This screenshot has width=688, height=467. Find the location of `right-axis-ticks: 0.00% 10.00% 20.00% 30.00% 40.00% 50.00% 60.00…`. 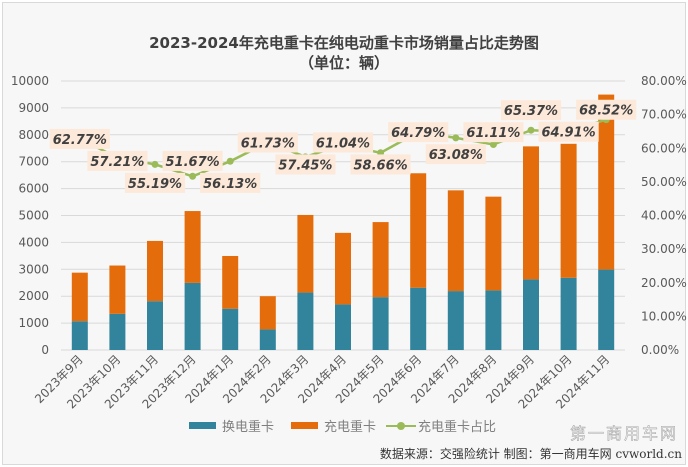

right-axis-ticks: 0.00% 10.00% 20.00% 30.00% 40.00% 50.00% 60.00… is located at coordinates (664, 215).